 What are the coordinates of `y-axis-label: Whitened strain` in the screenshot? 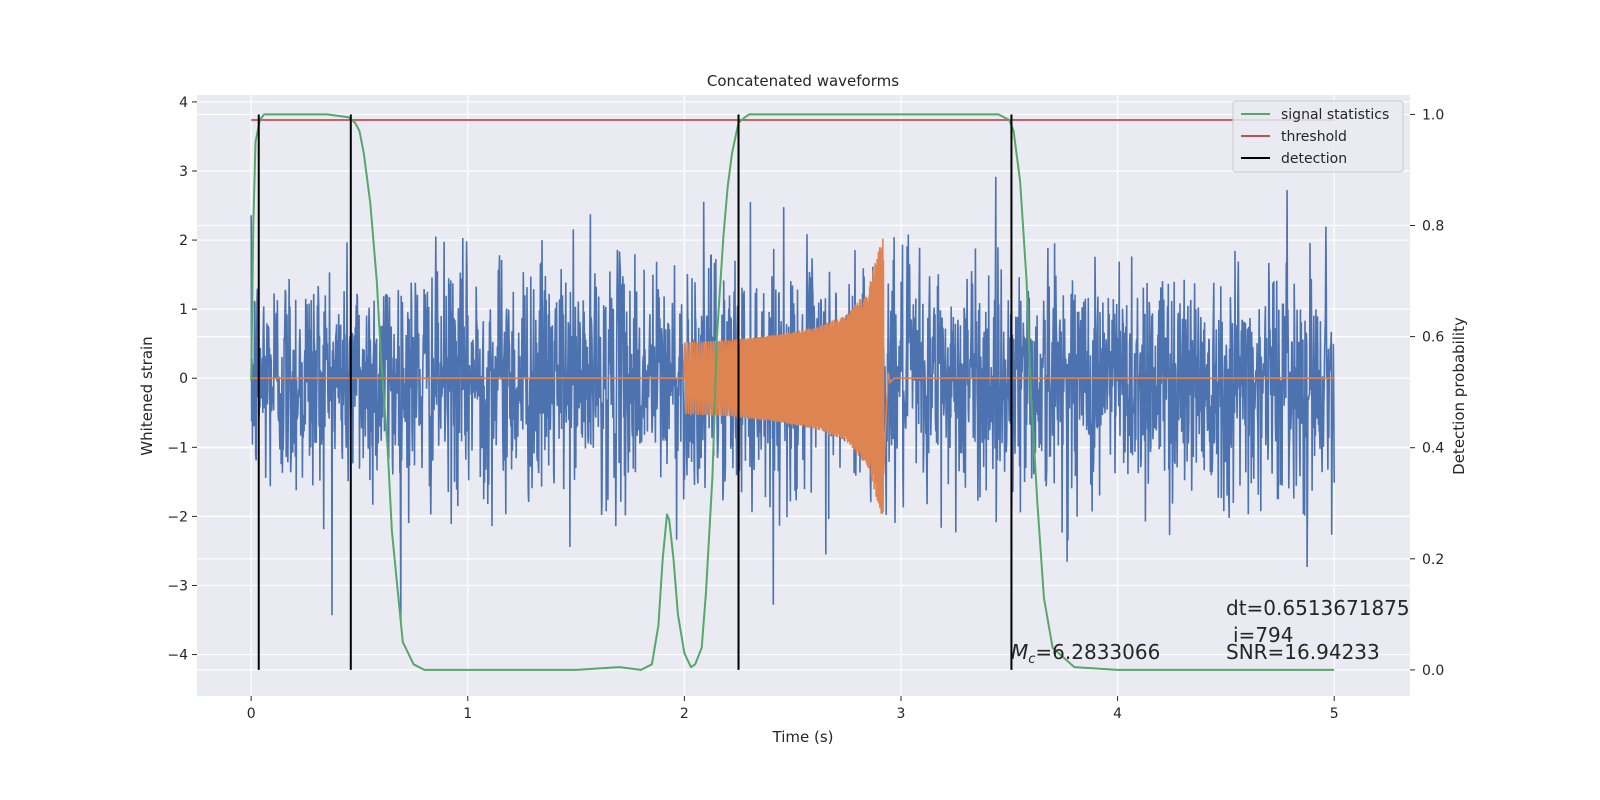 It's located at (147, 395).